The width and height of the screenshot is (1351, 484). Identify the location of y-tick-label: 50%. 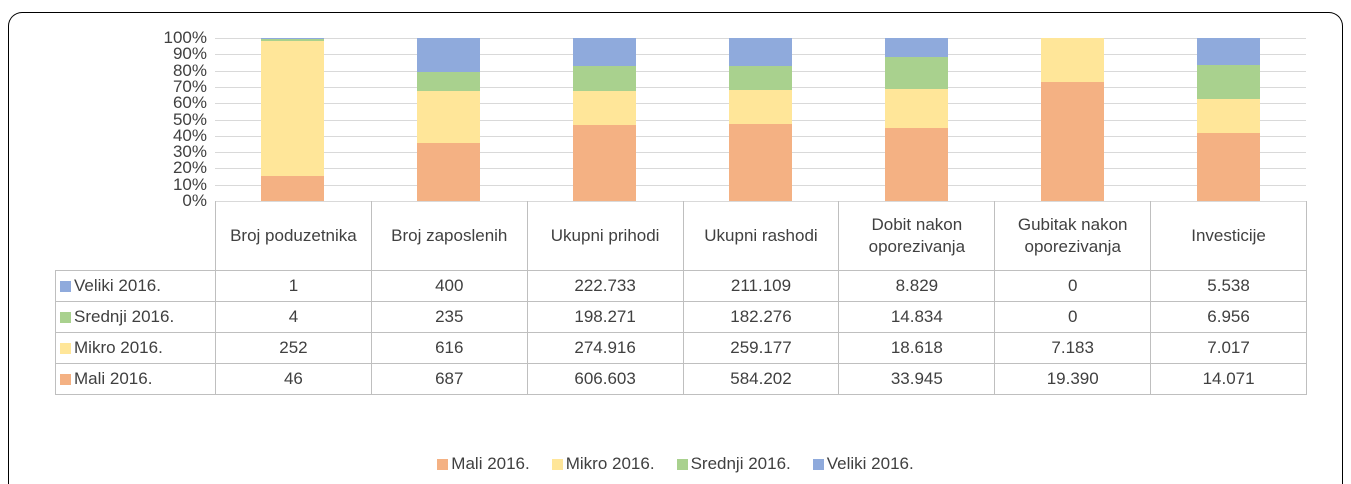
(189, 119).